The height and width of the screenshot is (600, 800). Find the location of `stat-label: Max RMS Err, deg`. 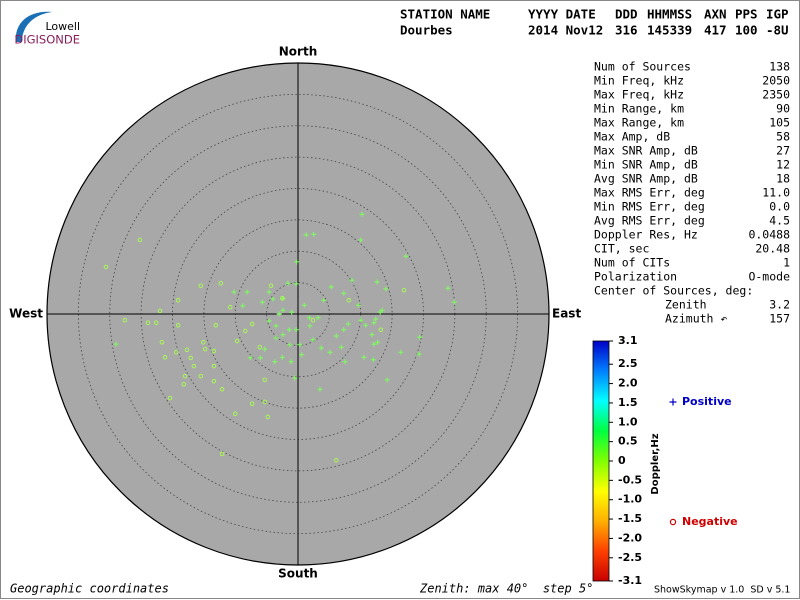

stat-label: Max RMS Err, deg is located at coordinates (649, 193).